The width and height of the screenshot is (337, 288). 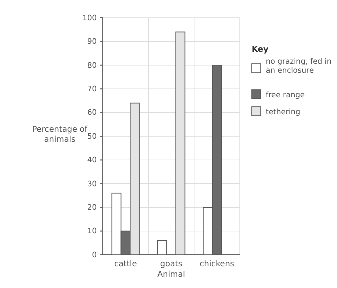 What do you see at coordinates (171, 264) in the screenshot?
I see `x-tick-label: goats` at bounding box center [171, 264].